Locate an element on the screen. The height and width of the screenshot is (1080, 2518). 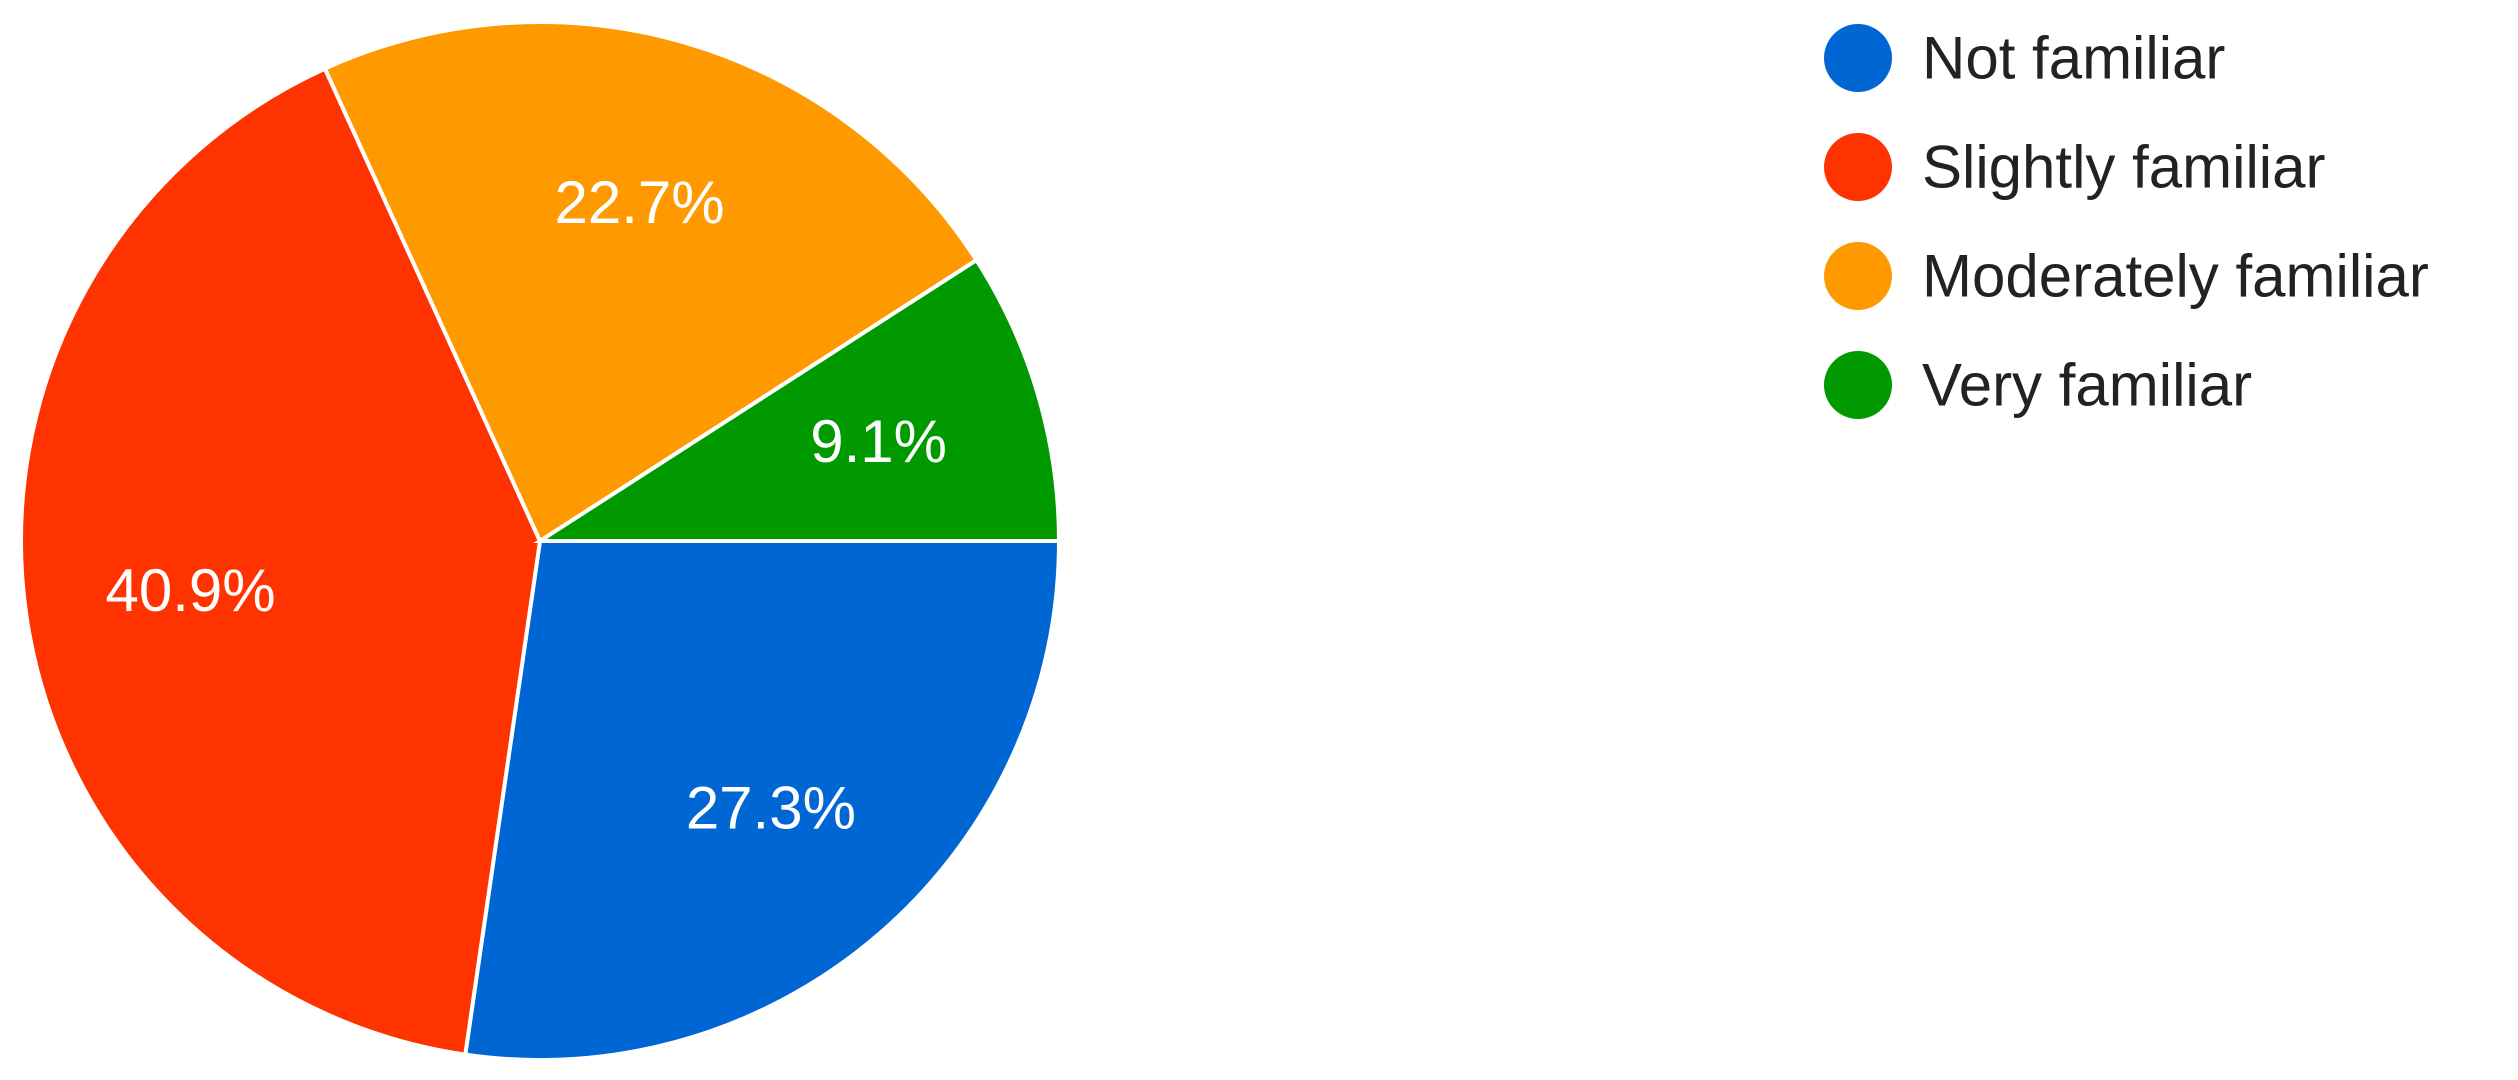
value-label: 9.1% is located at coordinates (878, 441).